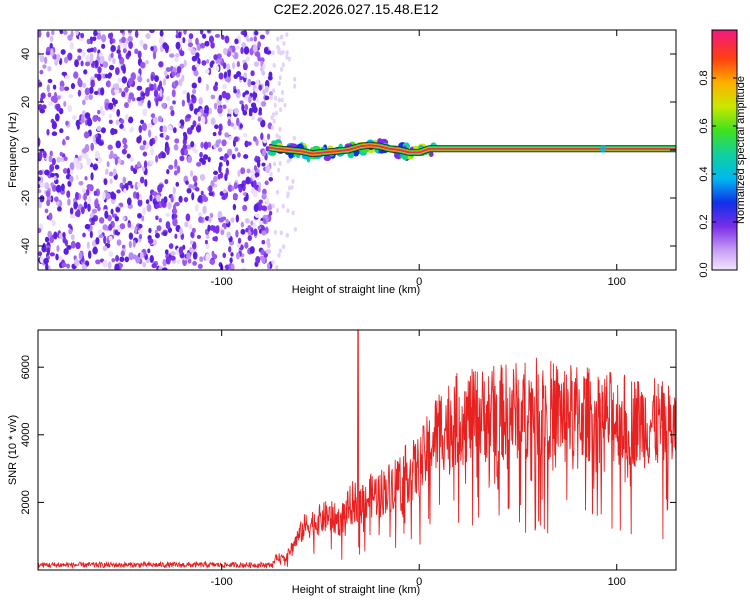 This screenshot has height=600, width=750. What do you see at coordinates (602, 148) in the screenshot?
I see `track-blip` at bounding box center [602, 148].